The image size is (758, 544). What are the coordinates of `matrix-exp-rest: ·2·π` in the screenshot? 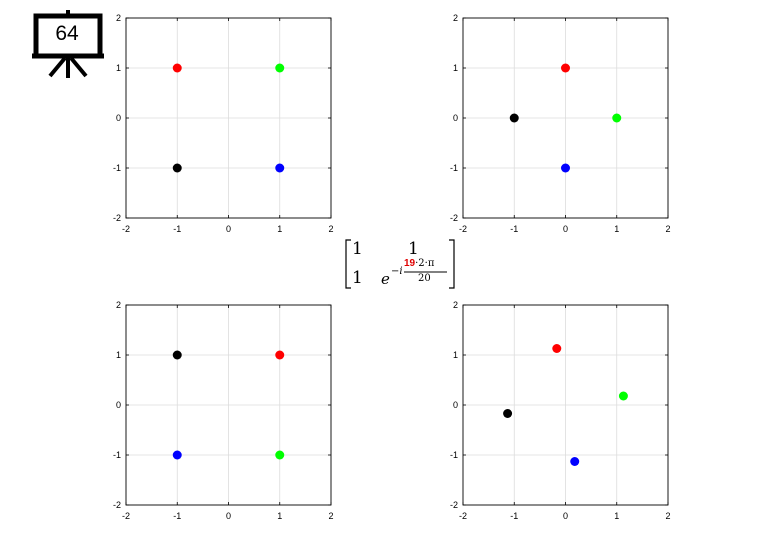 It's located at (425, 263).